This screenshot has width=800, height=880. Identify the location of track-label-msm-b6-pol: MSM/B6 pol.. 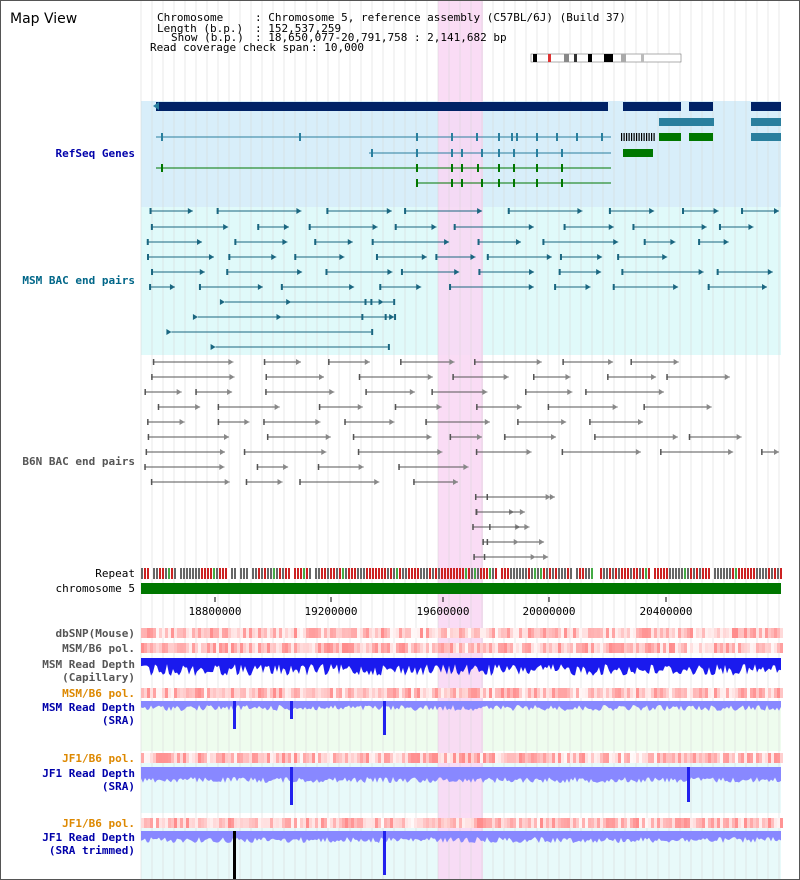
(98, 648).